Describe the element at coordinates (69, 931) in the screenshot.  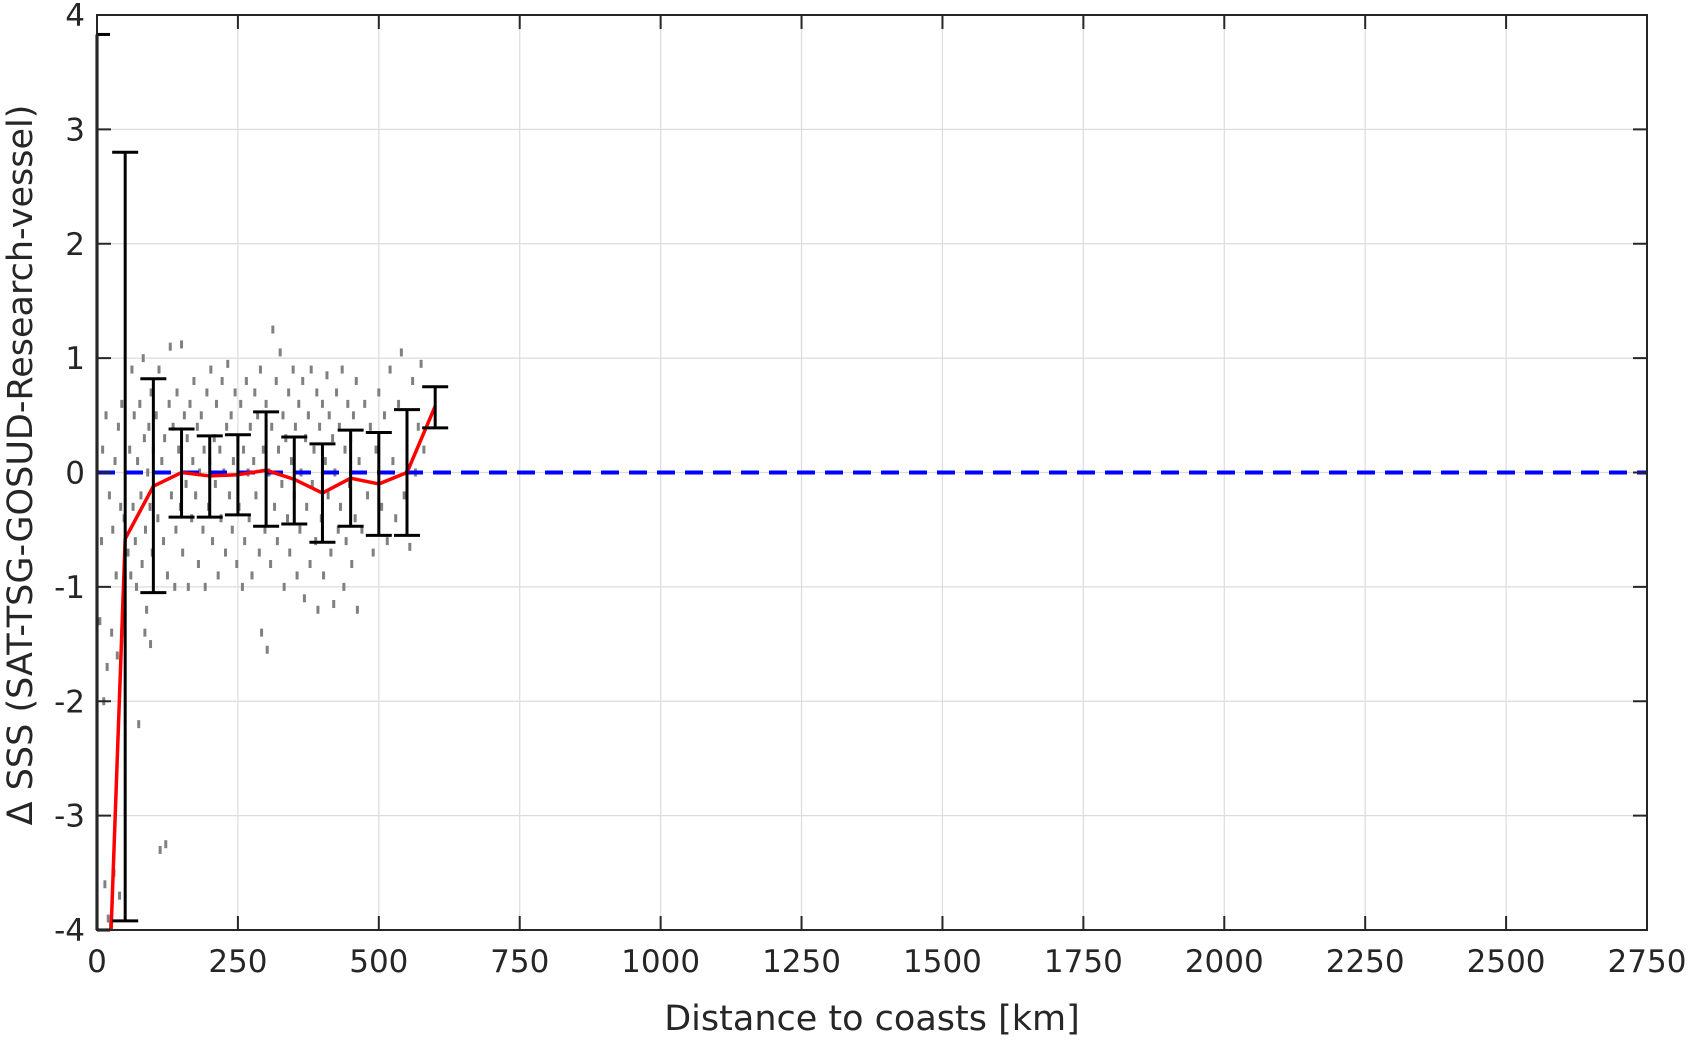
I see `y-tick-label: -4` at that location.